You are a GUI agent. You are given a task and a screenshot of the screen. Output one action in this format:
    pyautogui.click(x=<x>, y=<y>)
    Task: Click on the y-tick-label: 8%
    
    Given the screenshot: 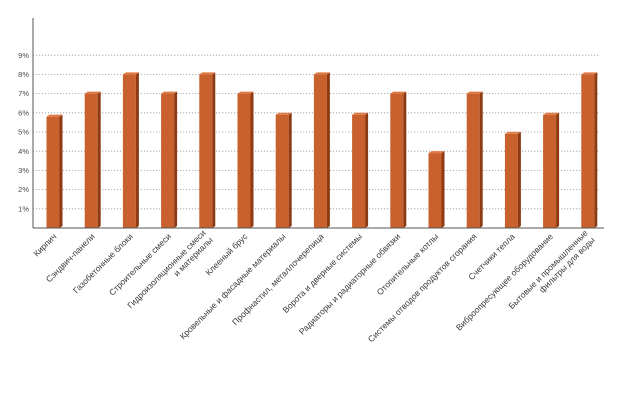 What is the action you would take?
    pyautogui.click(x=23, y=74)
    